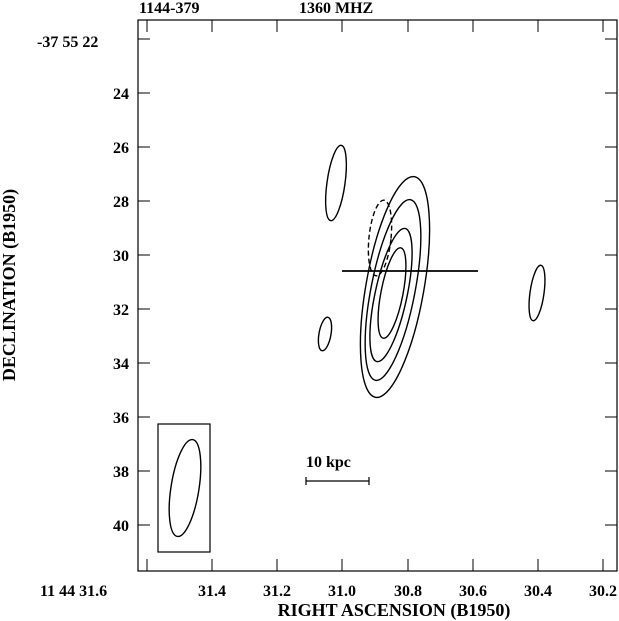  Describe the element at coordinates (277, 591) in the screenshot. I see `x-tick-label: 31.2` at that location.